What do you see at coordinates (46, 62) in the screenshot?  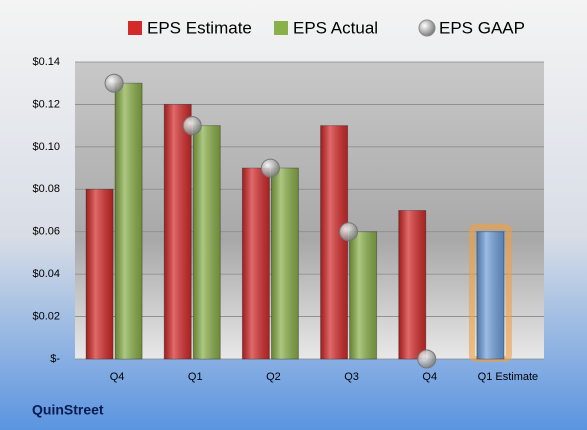 I see `y-tick-label: $0.14` at bounding box center [46, 62].